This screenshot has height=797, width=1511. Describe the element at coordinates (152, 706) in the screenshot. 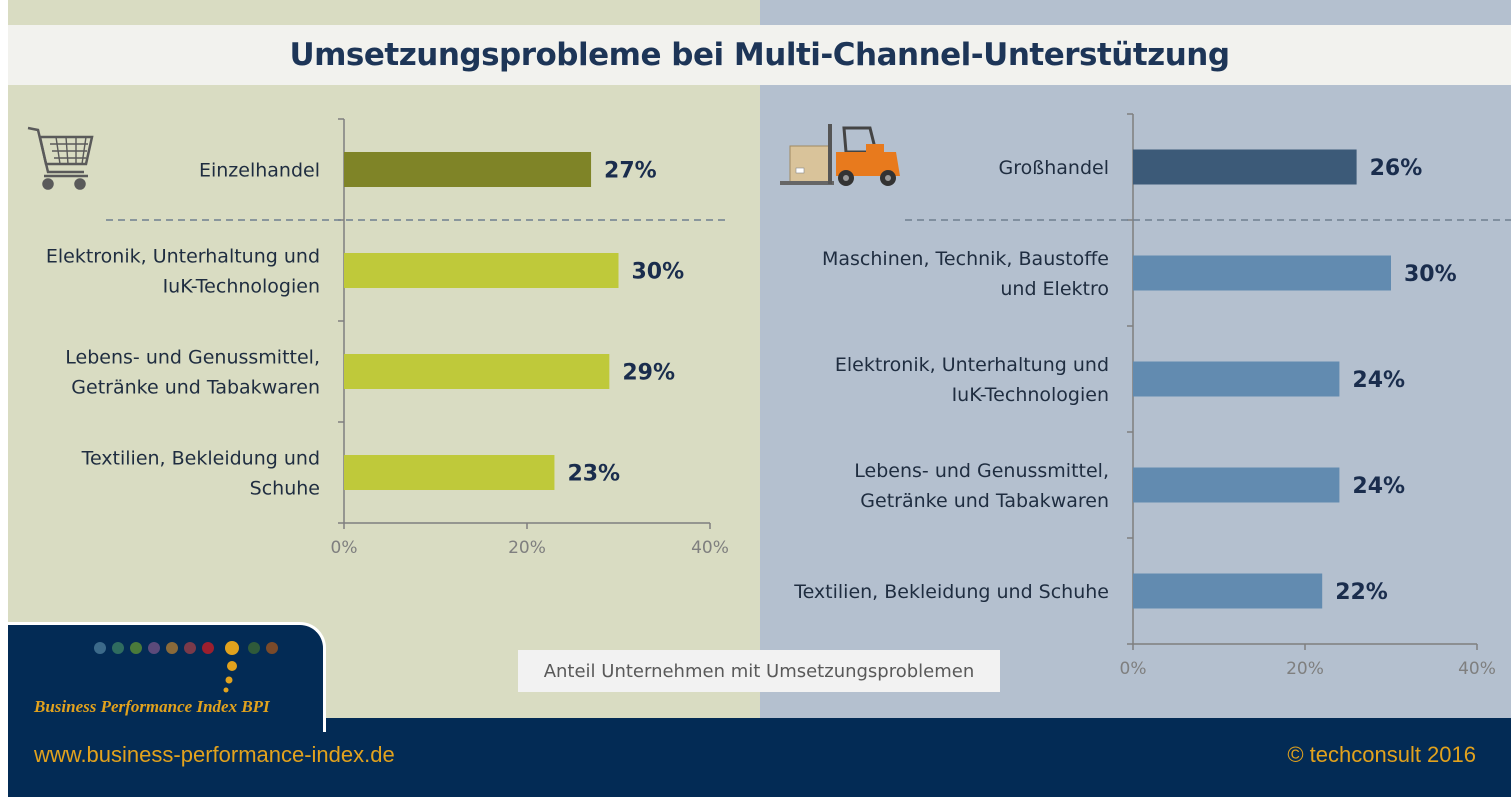

I see `logo-text: Business Performance Index BPI` at that location.